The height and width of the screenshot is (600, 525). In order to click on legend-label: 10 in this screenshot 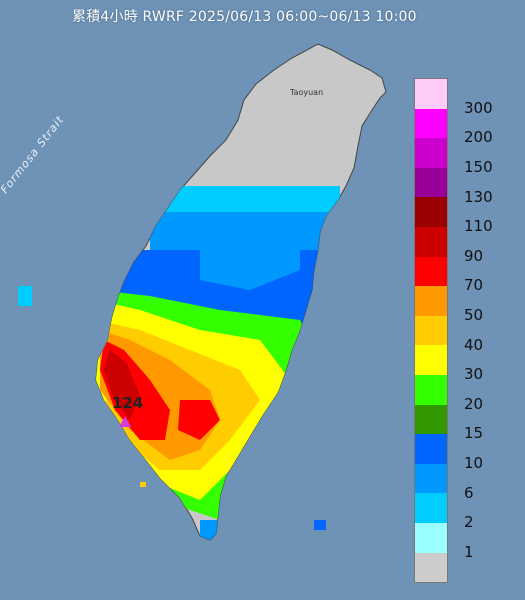, I will do `click(474, 463)`.